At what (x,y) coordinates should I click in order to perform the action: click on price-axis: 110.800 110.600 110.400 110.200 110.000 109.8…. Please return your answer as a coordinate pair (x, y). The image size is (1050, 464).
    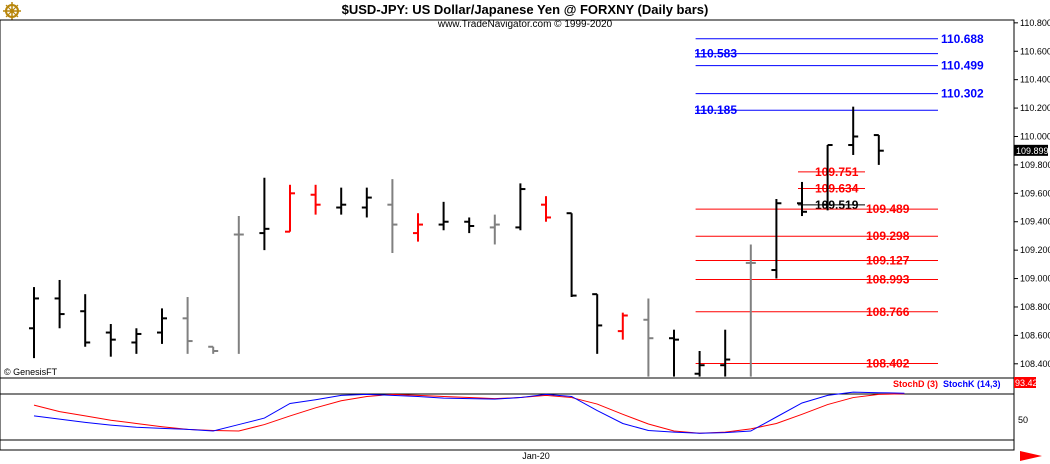
    Looking at the image, I should click on (1032, 193).